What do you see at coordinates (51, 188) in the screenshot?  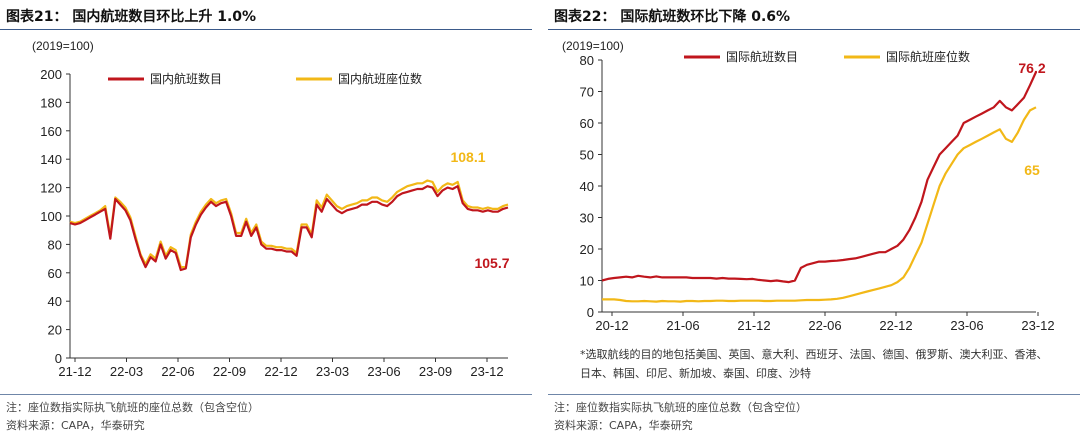 I see `y-tick-label: 120` at bounding box center [51, 188].